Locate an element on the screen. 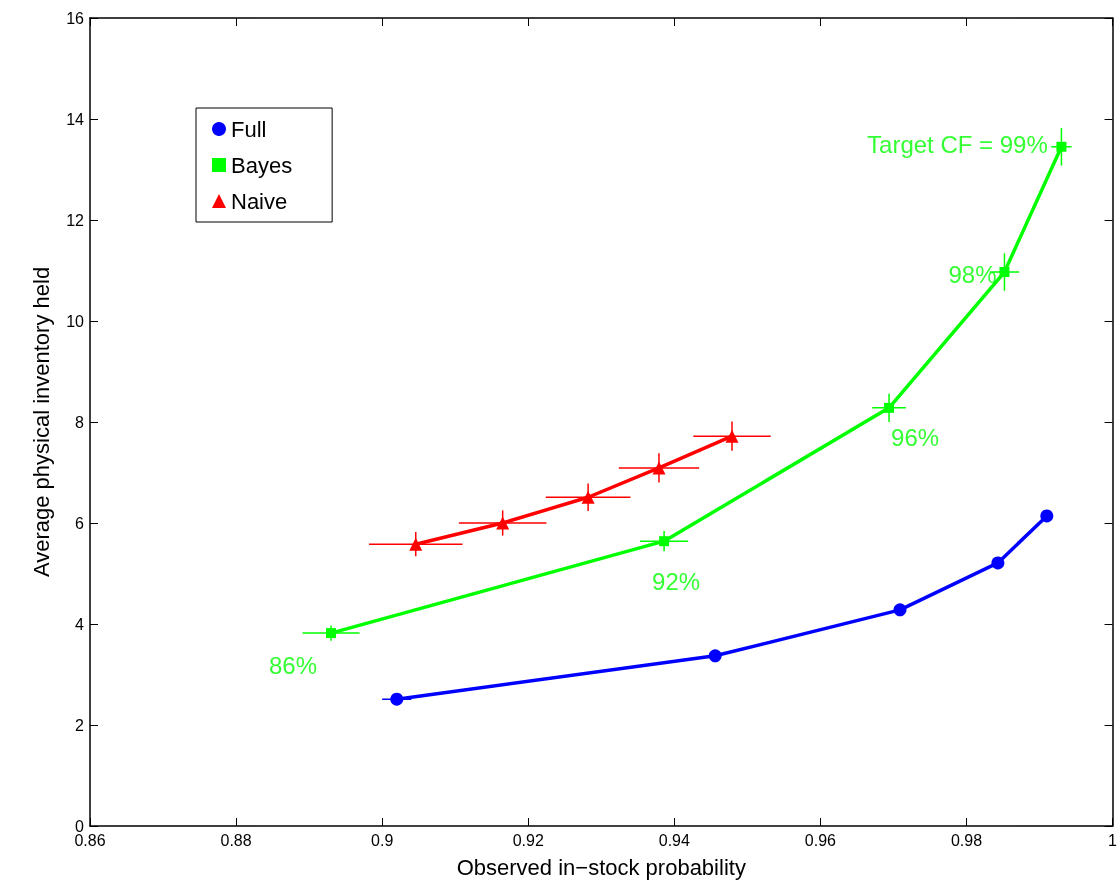 The width and height of the screenshot is (1120, 896). annotation: Target CF = 99% is located at coordinates (957, 145).